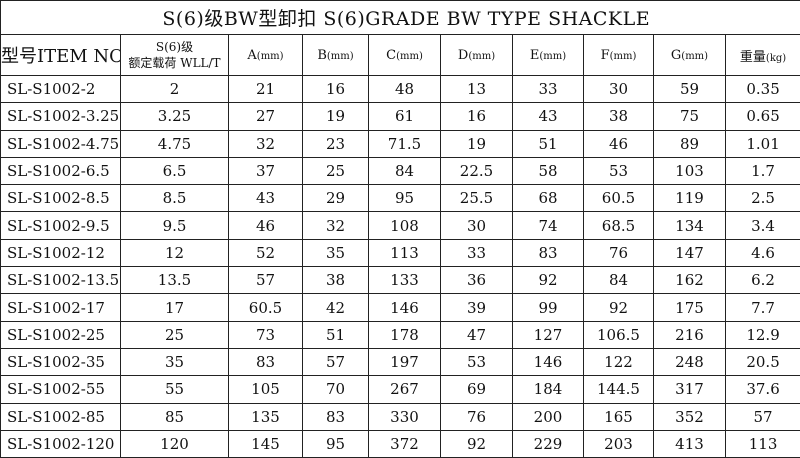  What do you see at coordinates (618, 443) in the screenshot?
I see `table-cell: 203` at bounding box center [618, 443].